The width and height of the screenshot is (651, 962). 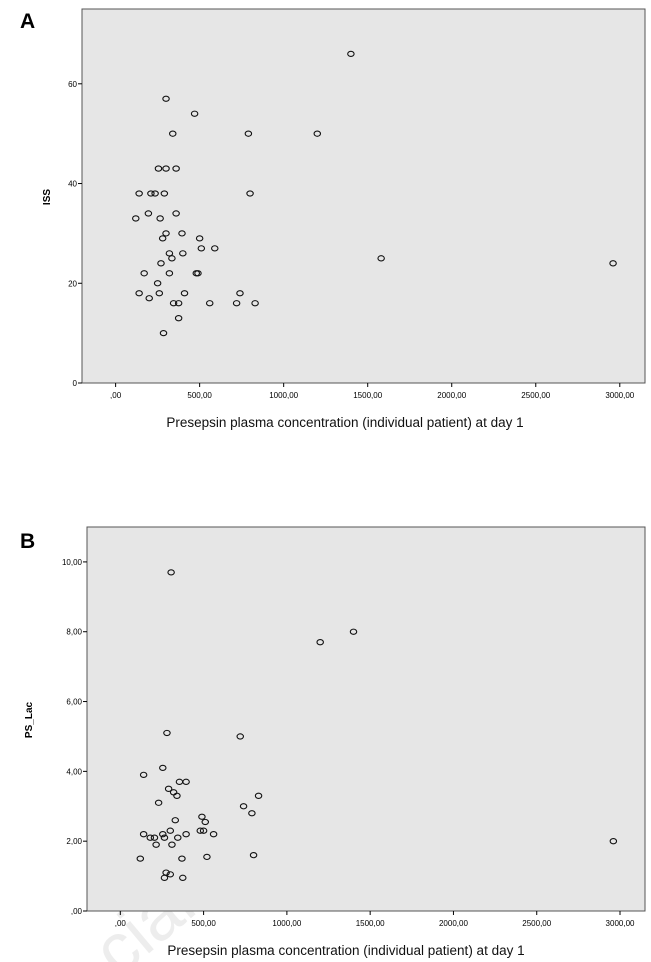 I want to click on panel-b-y-tick-label: 10,00, so click(x=72, y=562).